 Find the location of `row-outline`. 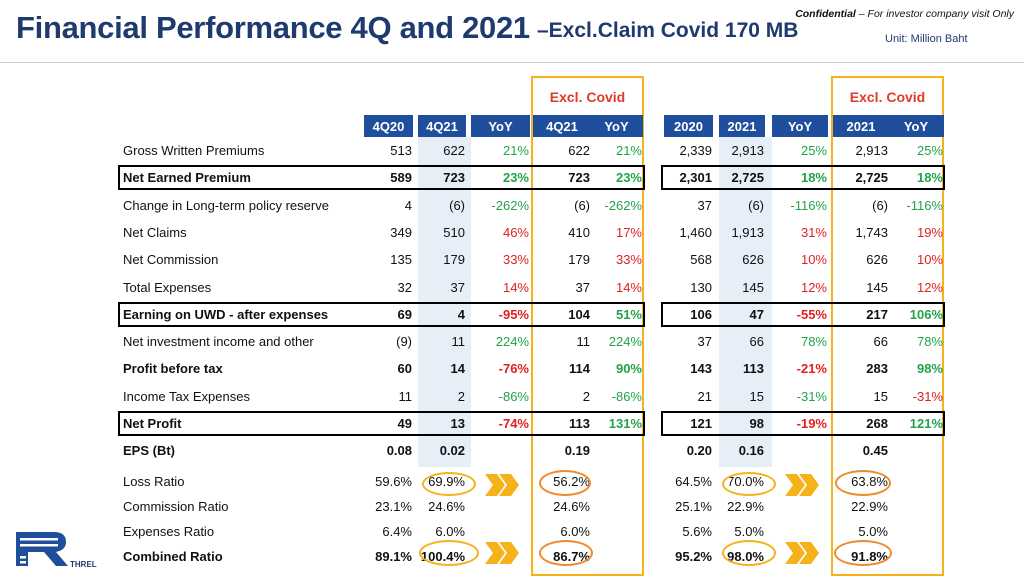

row-outline is located at coordinates (803, 314).